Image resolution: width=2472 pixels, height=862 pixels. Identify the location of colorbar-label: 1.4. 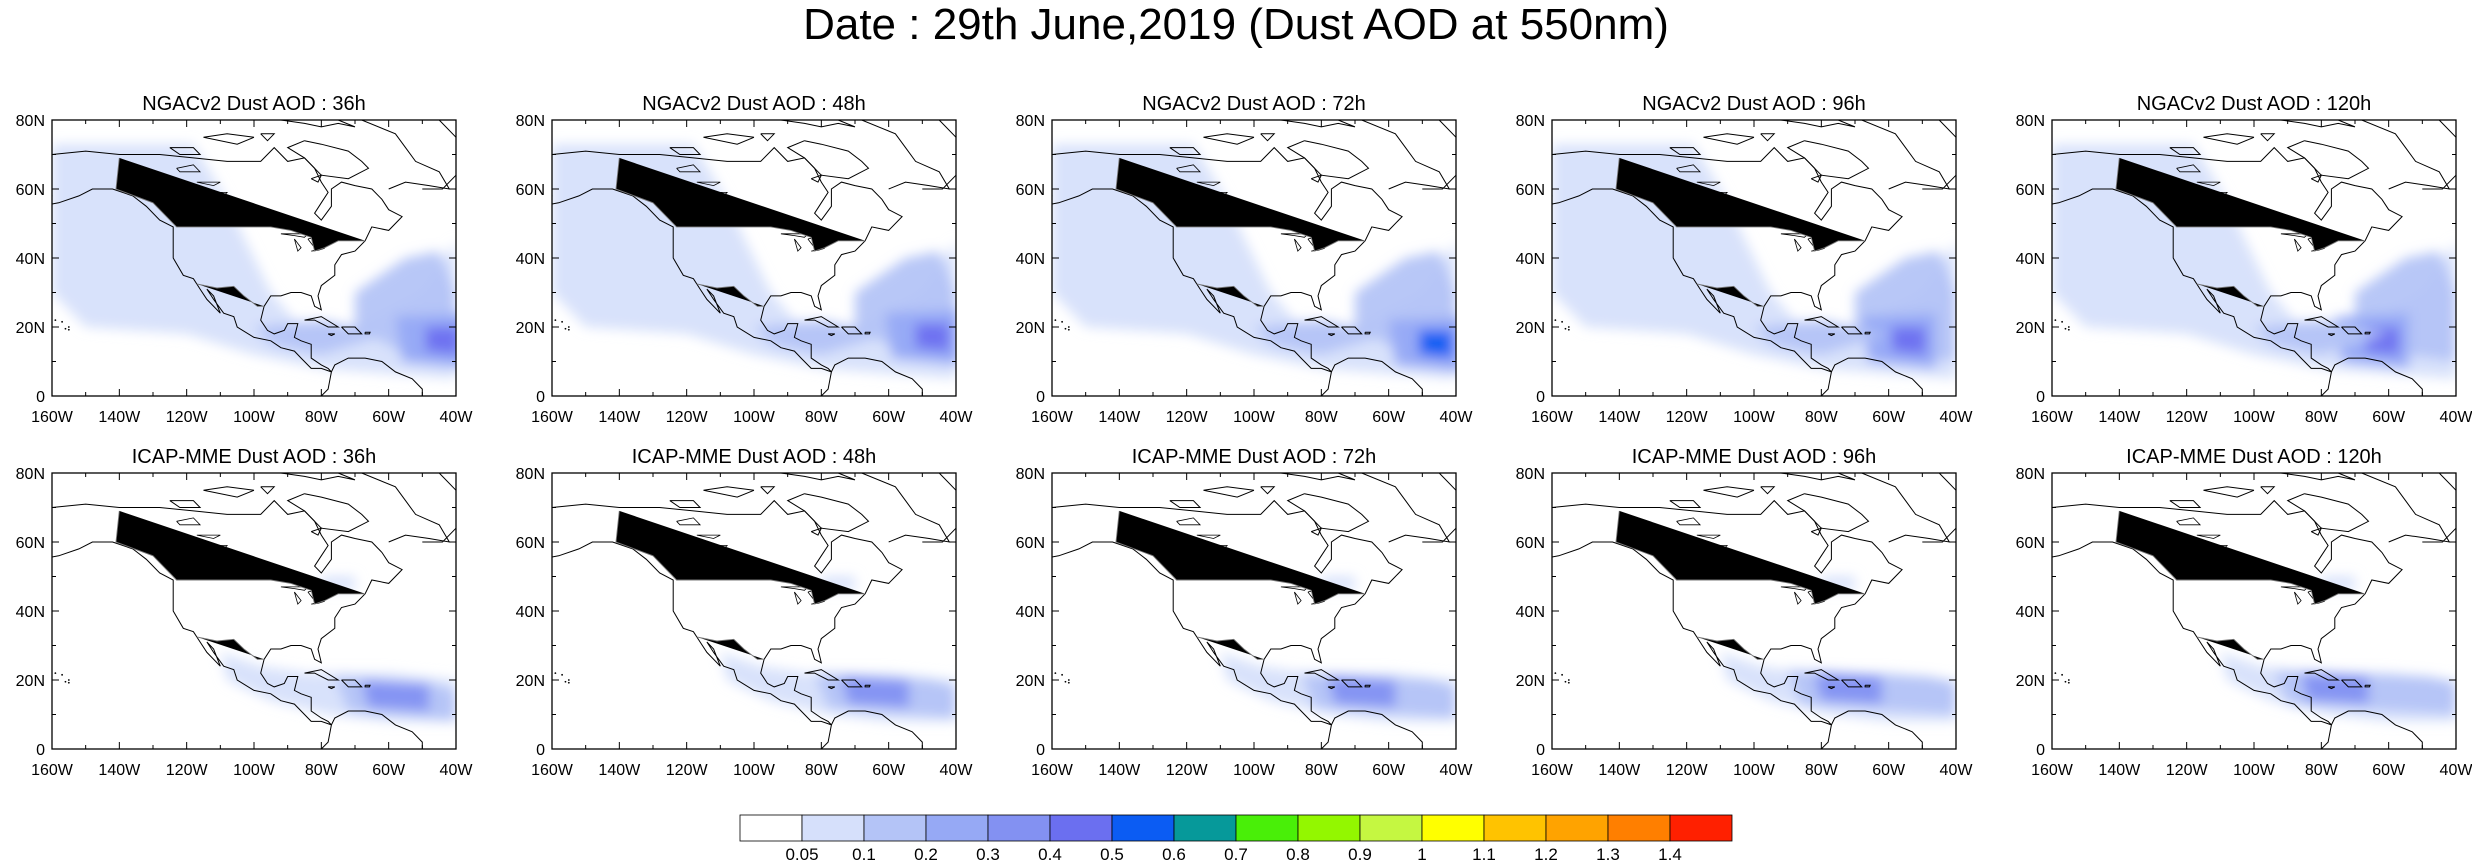
(1670, 853).